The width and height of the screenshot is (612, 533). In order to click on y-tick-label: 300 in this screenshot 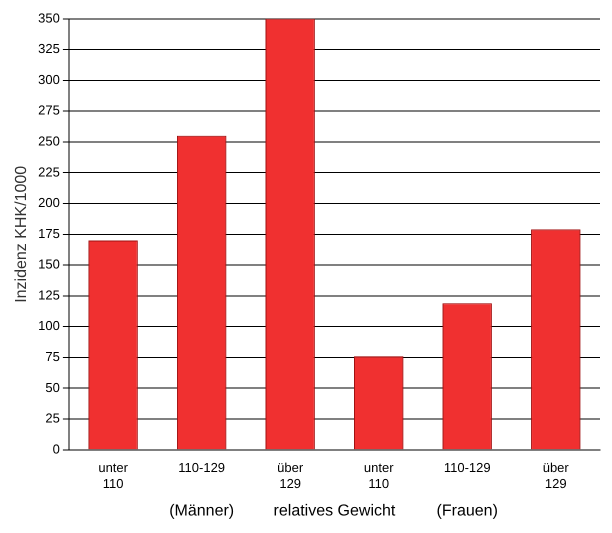, I will do `click(49, 79)`.